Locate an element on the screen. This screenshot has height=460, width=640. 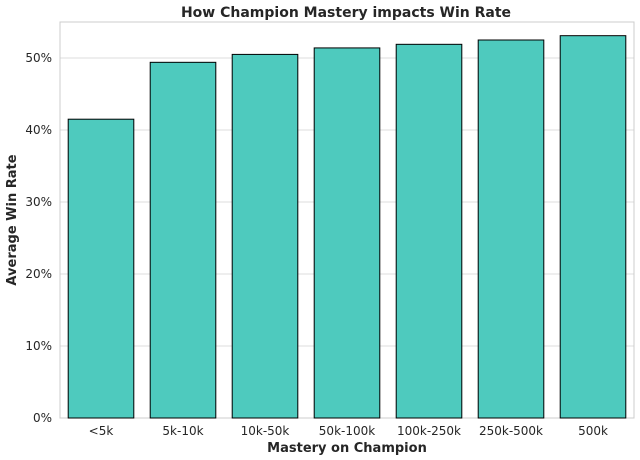
y-tick-label: 10% is located at coordinates (38, 346).